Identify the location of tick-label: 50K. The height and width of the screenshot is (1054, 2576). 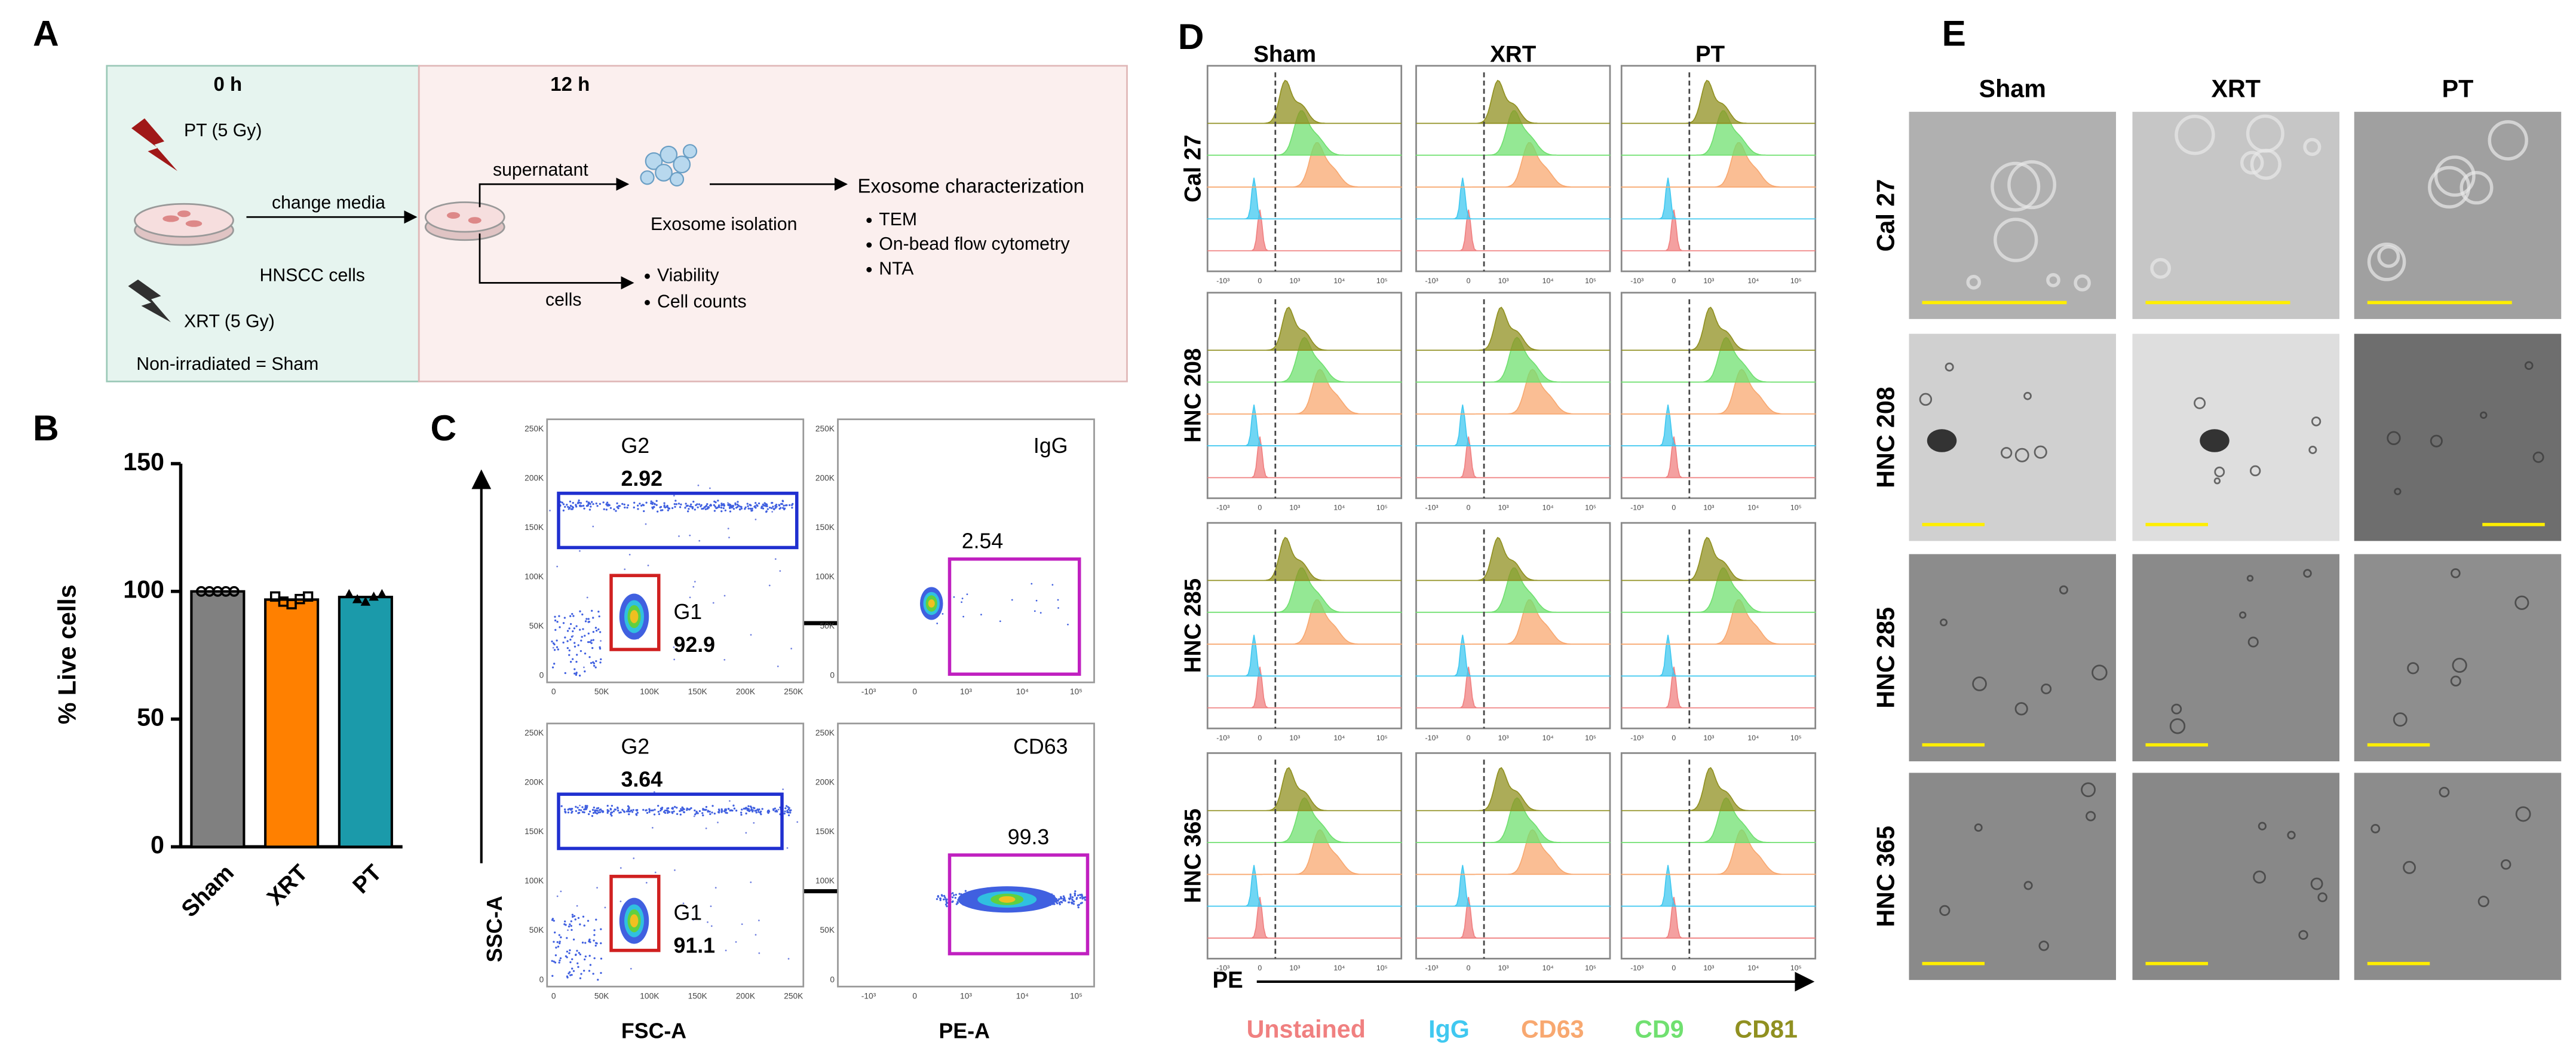
(601, 995).